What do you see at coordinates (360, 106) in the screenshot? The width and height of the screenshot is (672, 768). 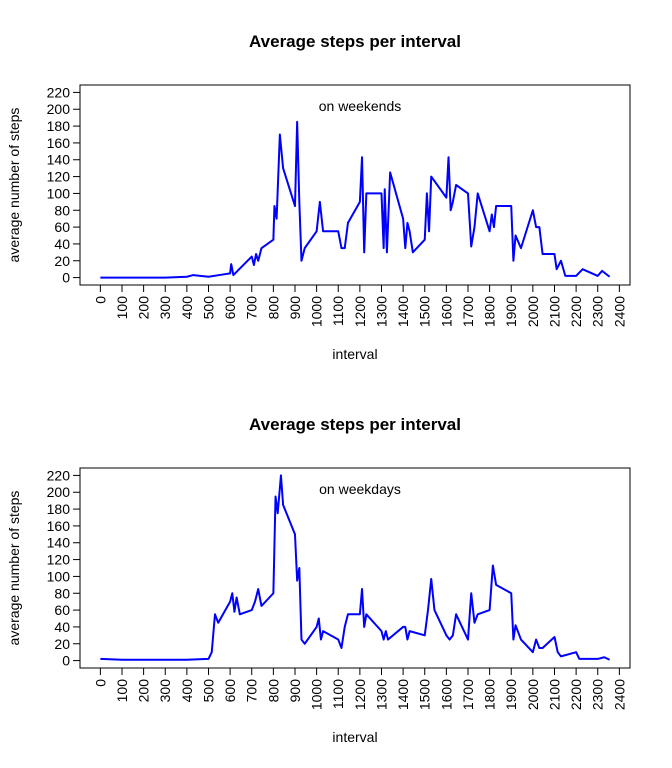 I see `annotation: on weekends` at bounding box center [360, 106].